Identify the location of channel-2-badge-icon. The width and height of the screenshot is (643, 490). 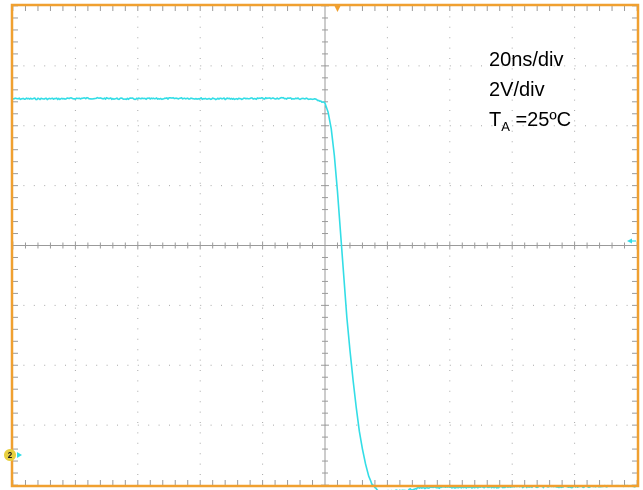
(10, 455).